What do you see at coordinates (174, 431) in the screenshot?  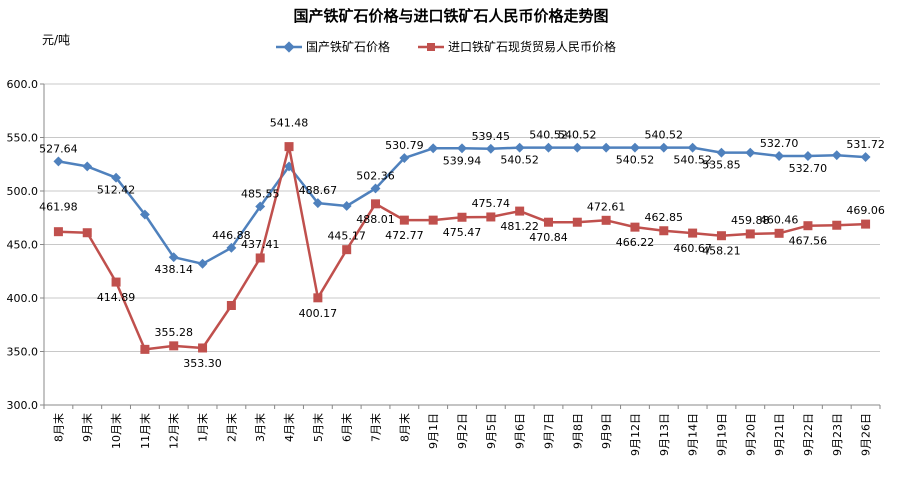 I see `x-tick-label: 12月末` at bounding box center [174, 431].